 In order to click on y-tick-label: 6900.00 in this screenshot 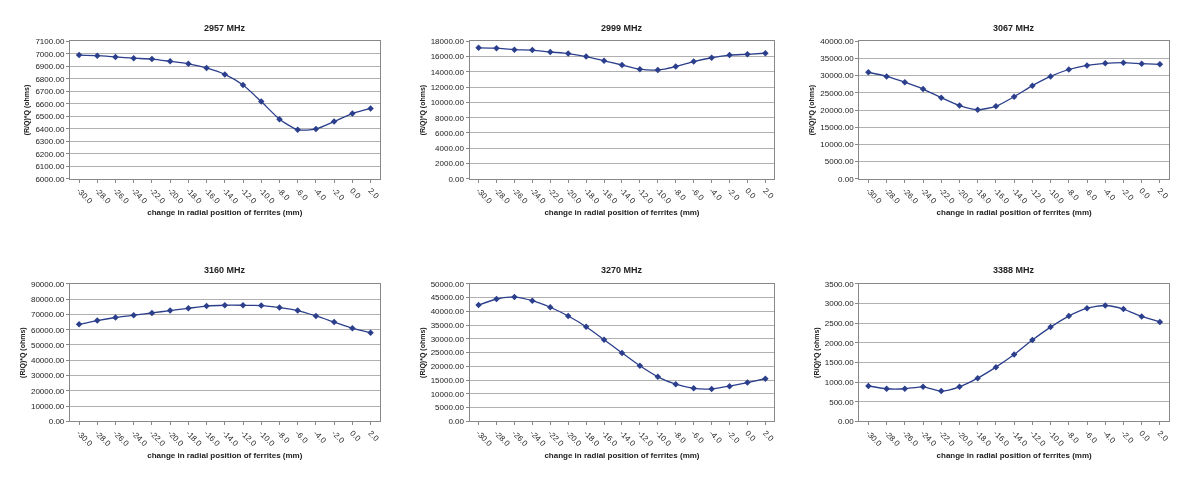, I will do `click(50, 67)`.